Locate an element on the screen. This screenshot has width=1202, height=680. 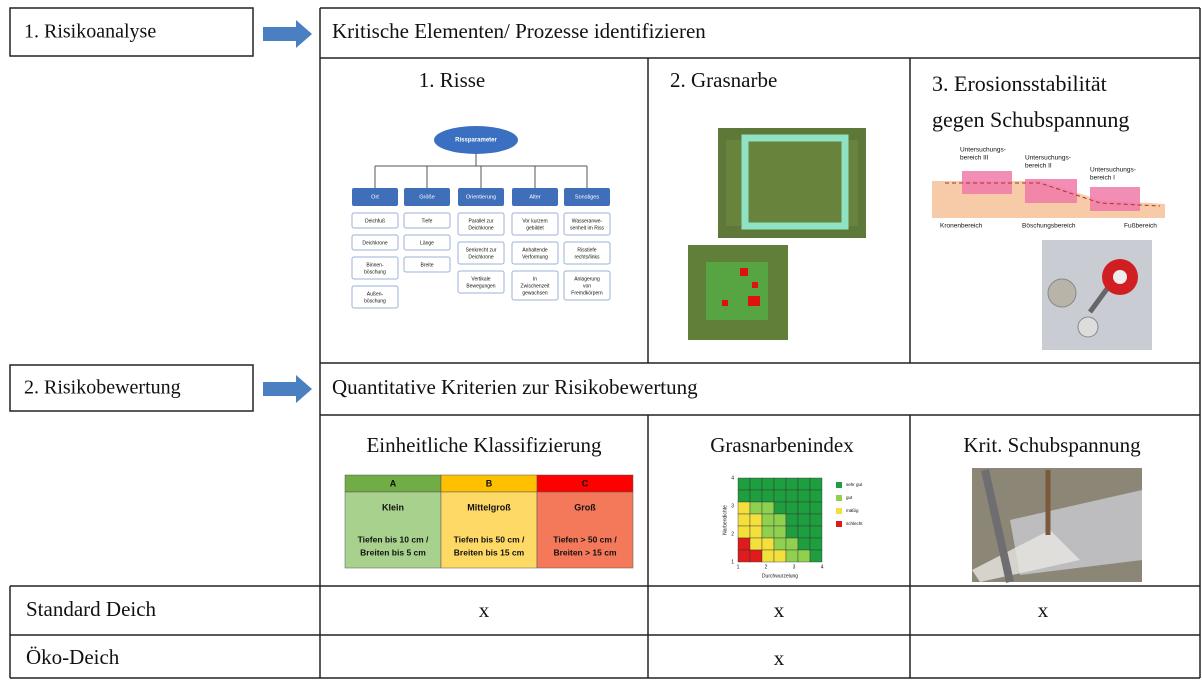
class-size: Klein is located at coordinates (393, 507).